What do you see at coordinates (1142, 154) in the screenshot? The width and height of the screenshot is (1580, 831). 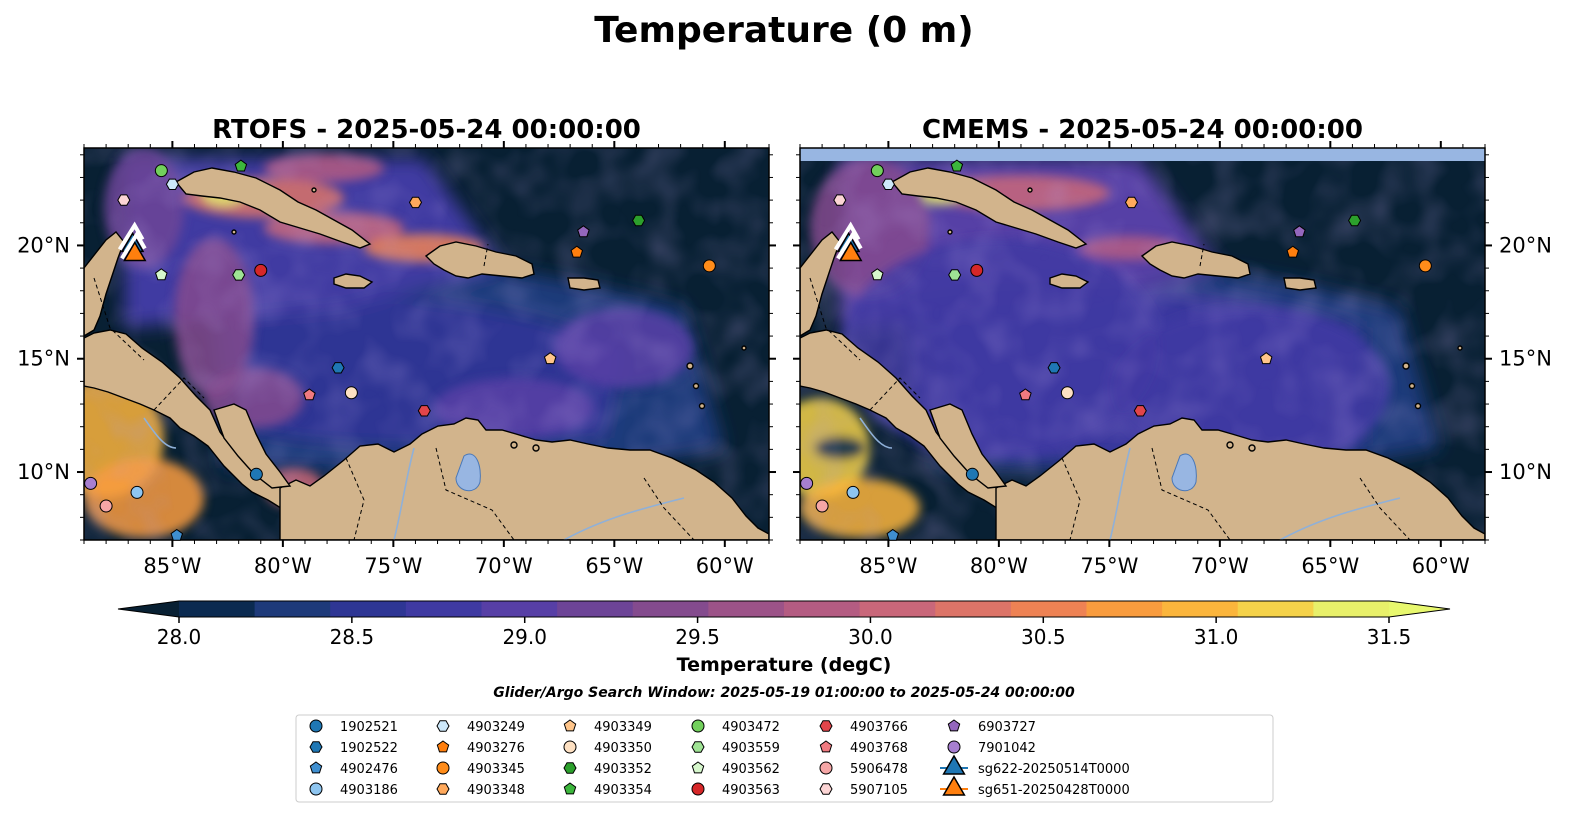 I see `missing-data-band` at bounding box center [1142, 154].